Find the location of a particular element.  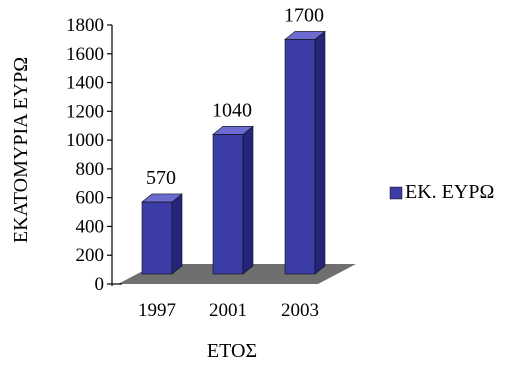

legend-swatch is located at coordinates (396, 193).